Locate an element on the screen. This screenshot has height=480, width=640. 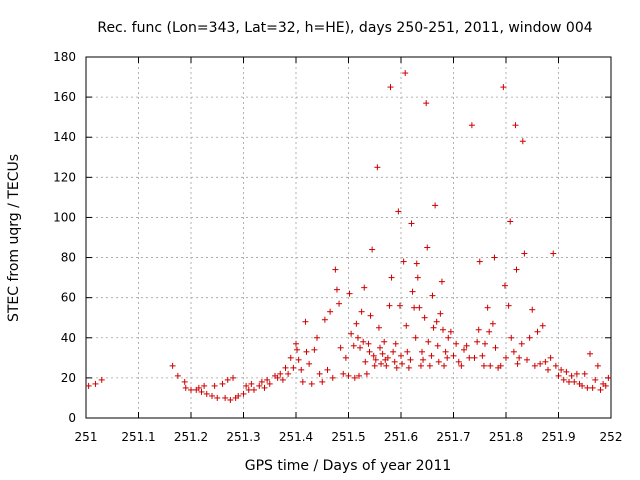
x-tick-label: 251.8 is located at coordinates (506, 437).